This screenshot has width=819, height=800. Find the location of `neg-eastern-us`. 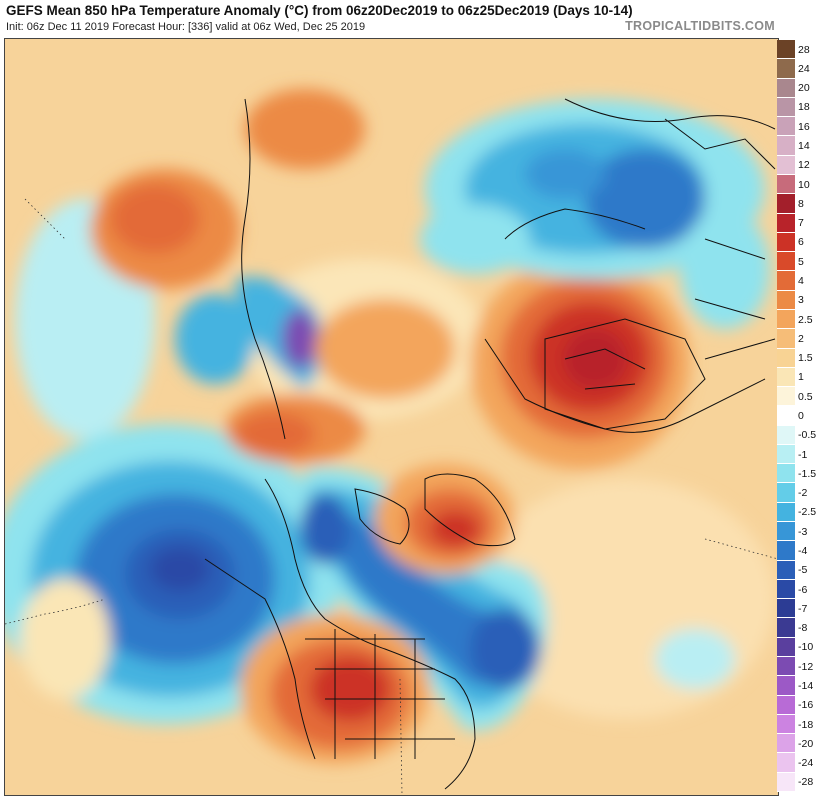

neg-eastern-us is located at coordinates (424, 599).